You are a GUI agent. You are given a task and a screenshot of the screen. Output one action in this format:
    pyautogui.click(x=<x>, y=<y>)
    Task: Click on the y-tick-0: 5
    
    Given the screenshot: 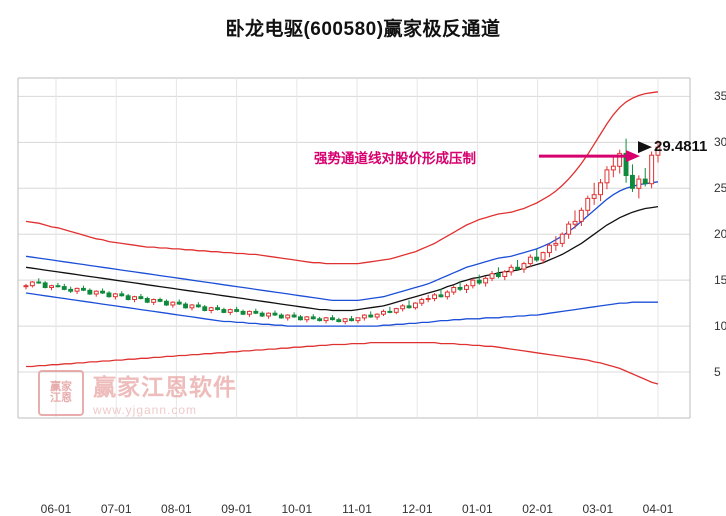 What is the action you would take?
    pyautogui.click(x=717, y=372)
    